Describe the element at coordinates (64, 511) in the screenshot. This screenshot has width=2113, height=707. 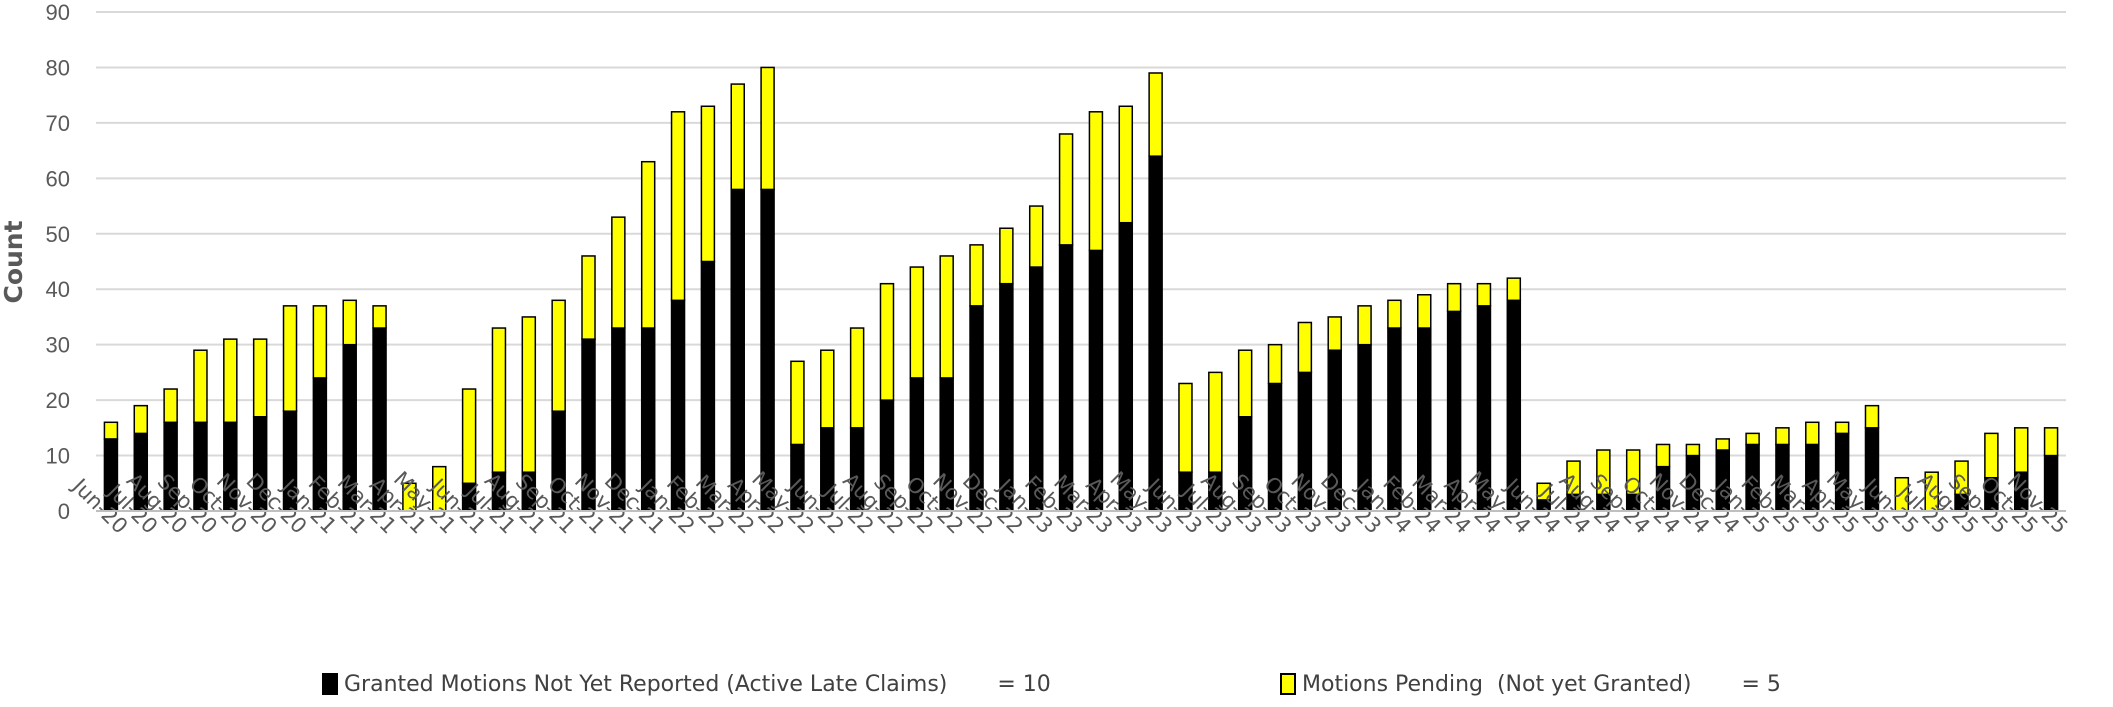
I see `y-tick-label: 0` at that location.